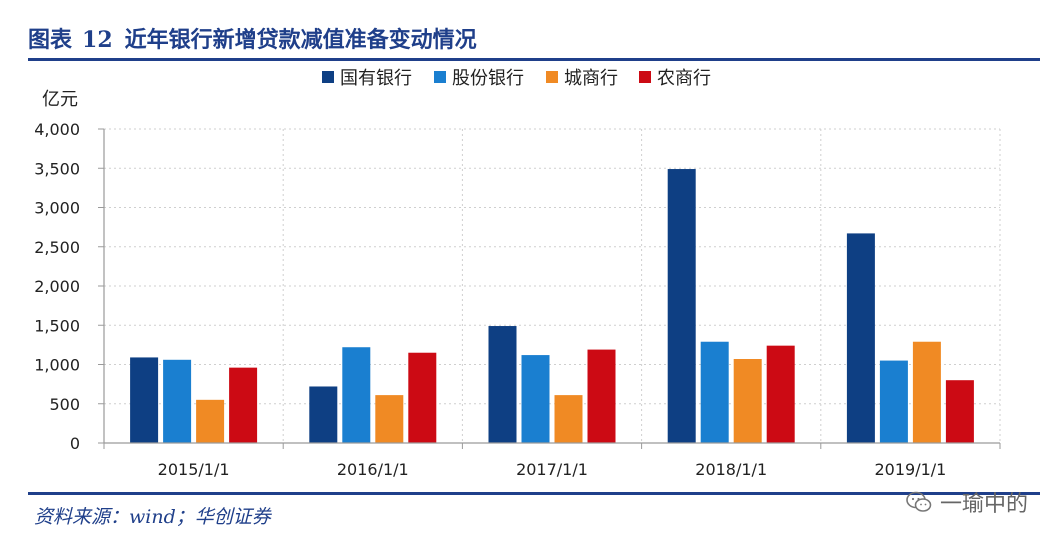 This screenshot has width=1062, height=546. I want to click on y-tick-label: 2,000, so click(57, 286).